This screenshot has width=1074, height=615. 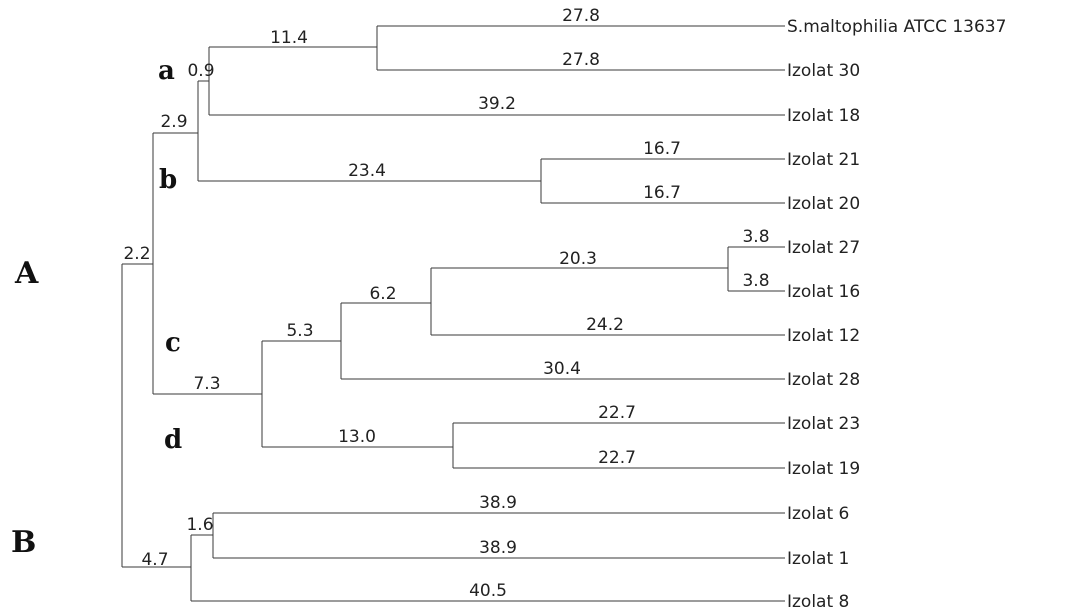 What do you see at coordinates (823, 160) in the screenshot?
I see `taxon-label: Izolat 21` at bounding box center [823, 160].